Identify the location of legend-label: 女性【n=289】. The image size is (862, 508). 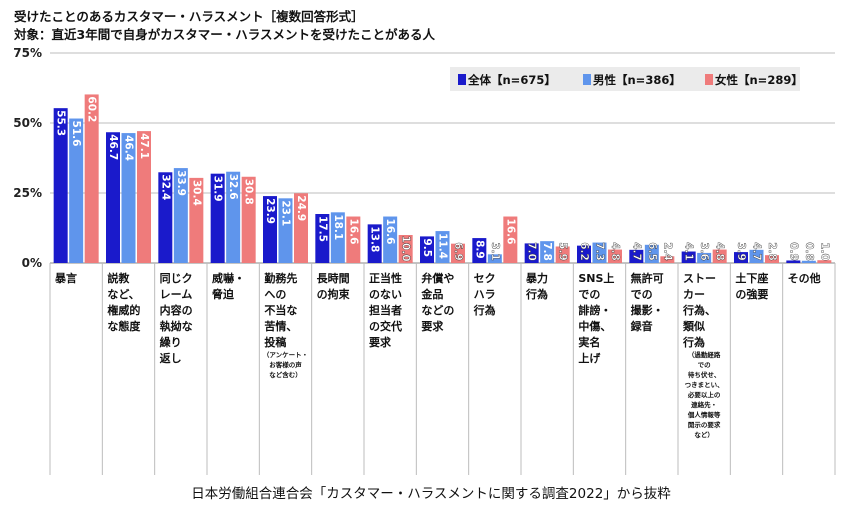
(759, 80).